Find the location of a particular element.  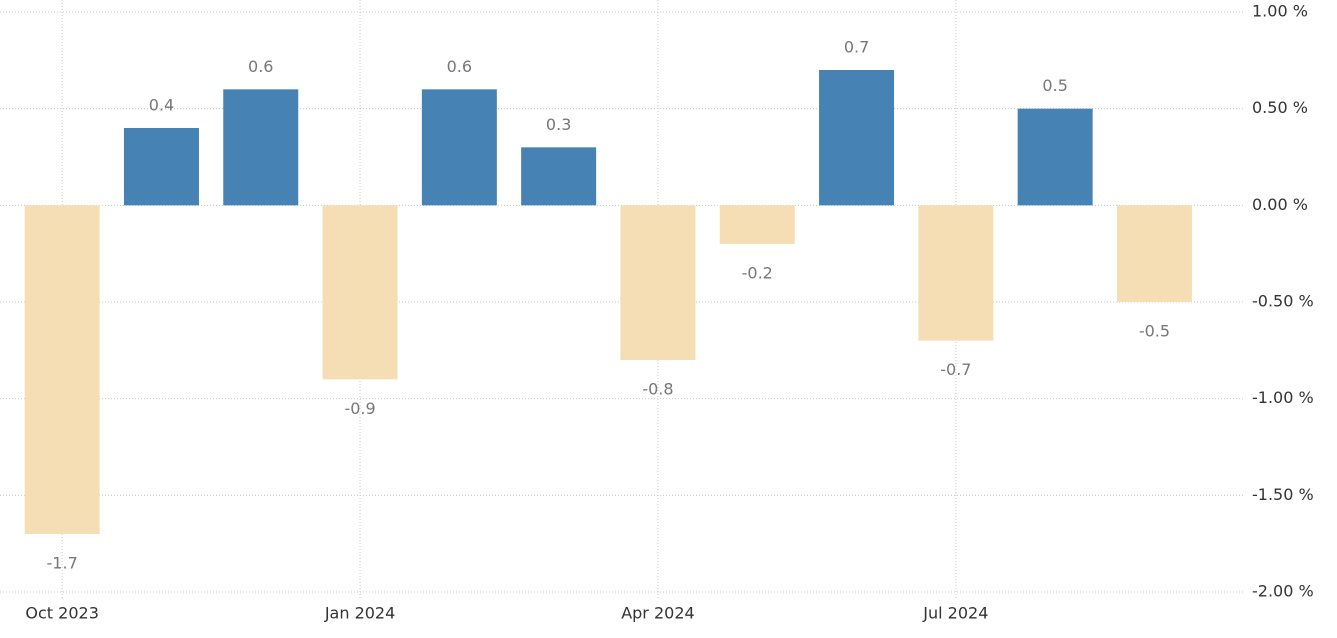

value-label: -0.9 is located at coordinates (359, 408).